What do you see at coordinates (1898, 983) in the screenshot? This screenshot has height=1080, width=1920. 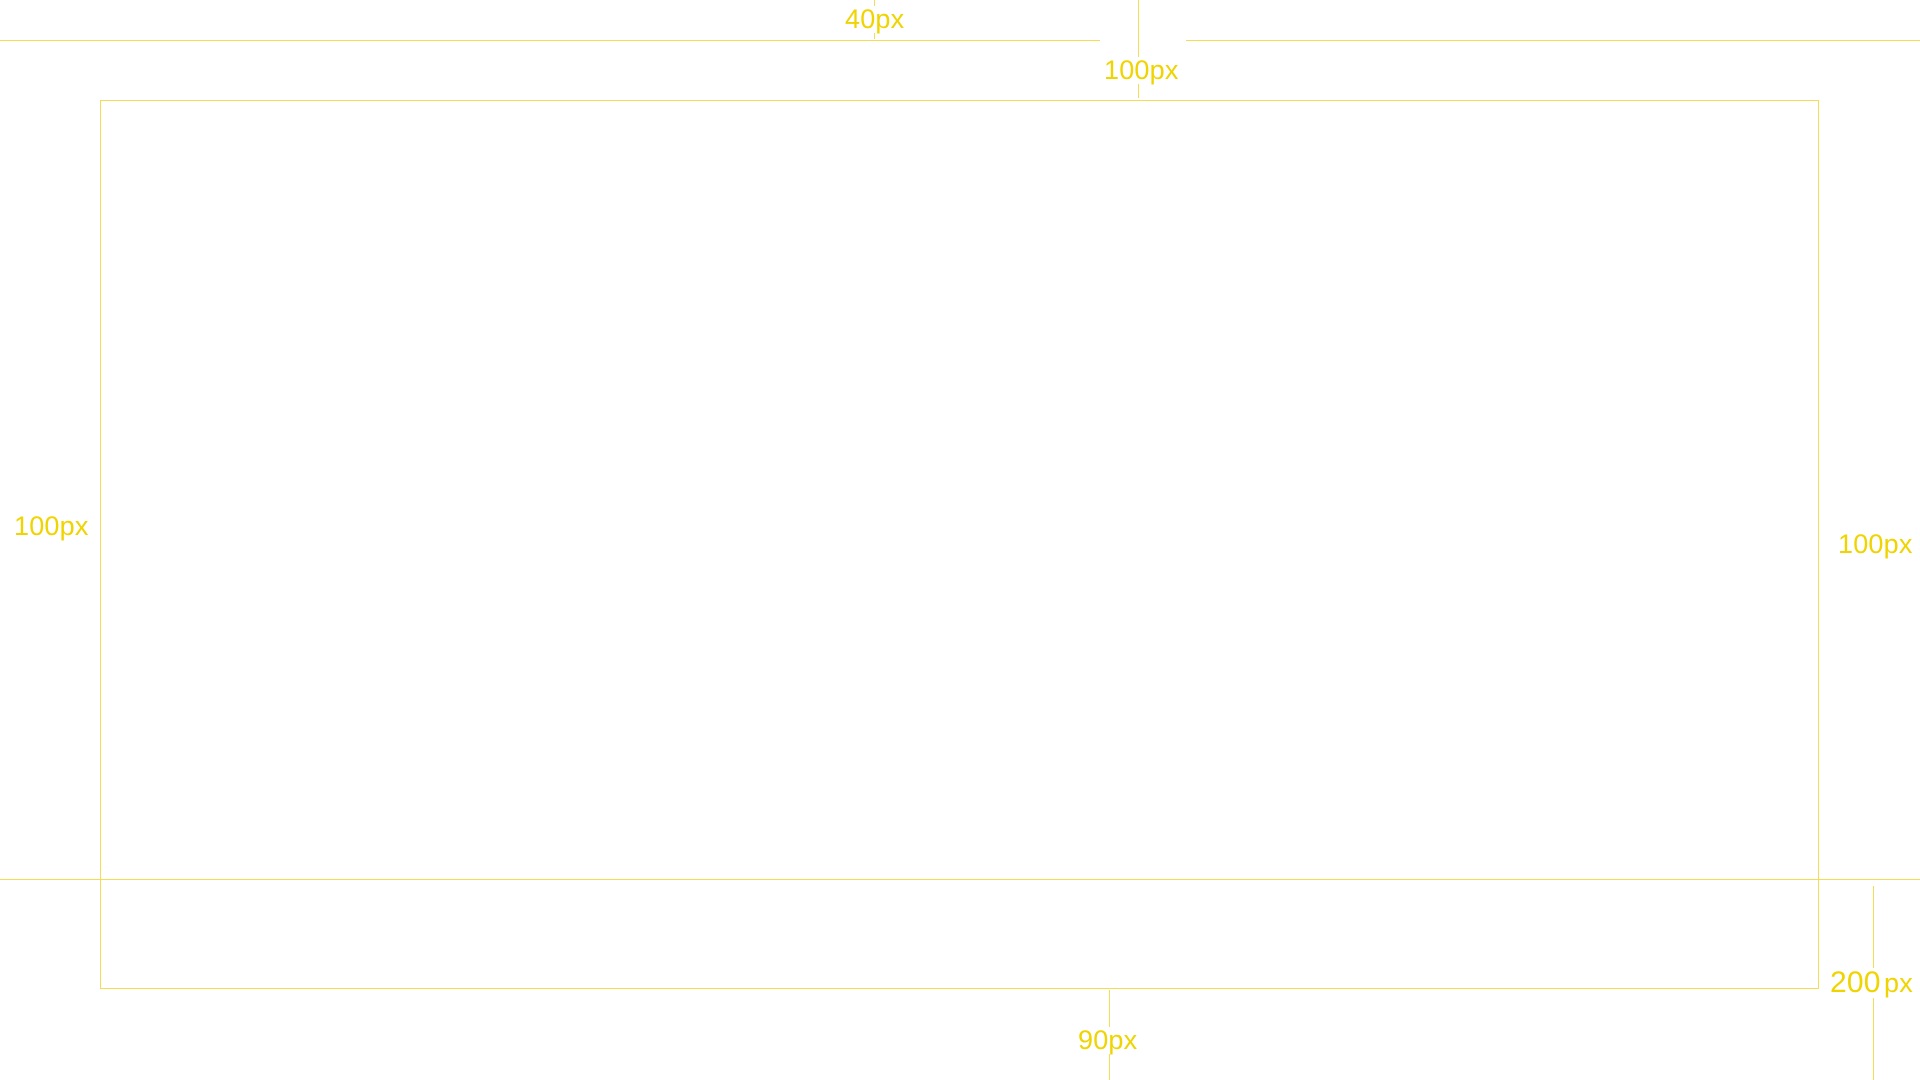 I see `bottom-right-dimension-unit: px` at bounding box center [1898, 983].